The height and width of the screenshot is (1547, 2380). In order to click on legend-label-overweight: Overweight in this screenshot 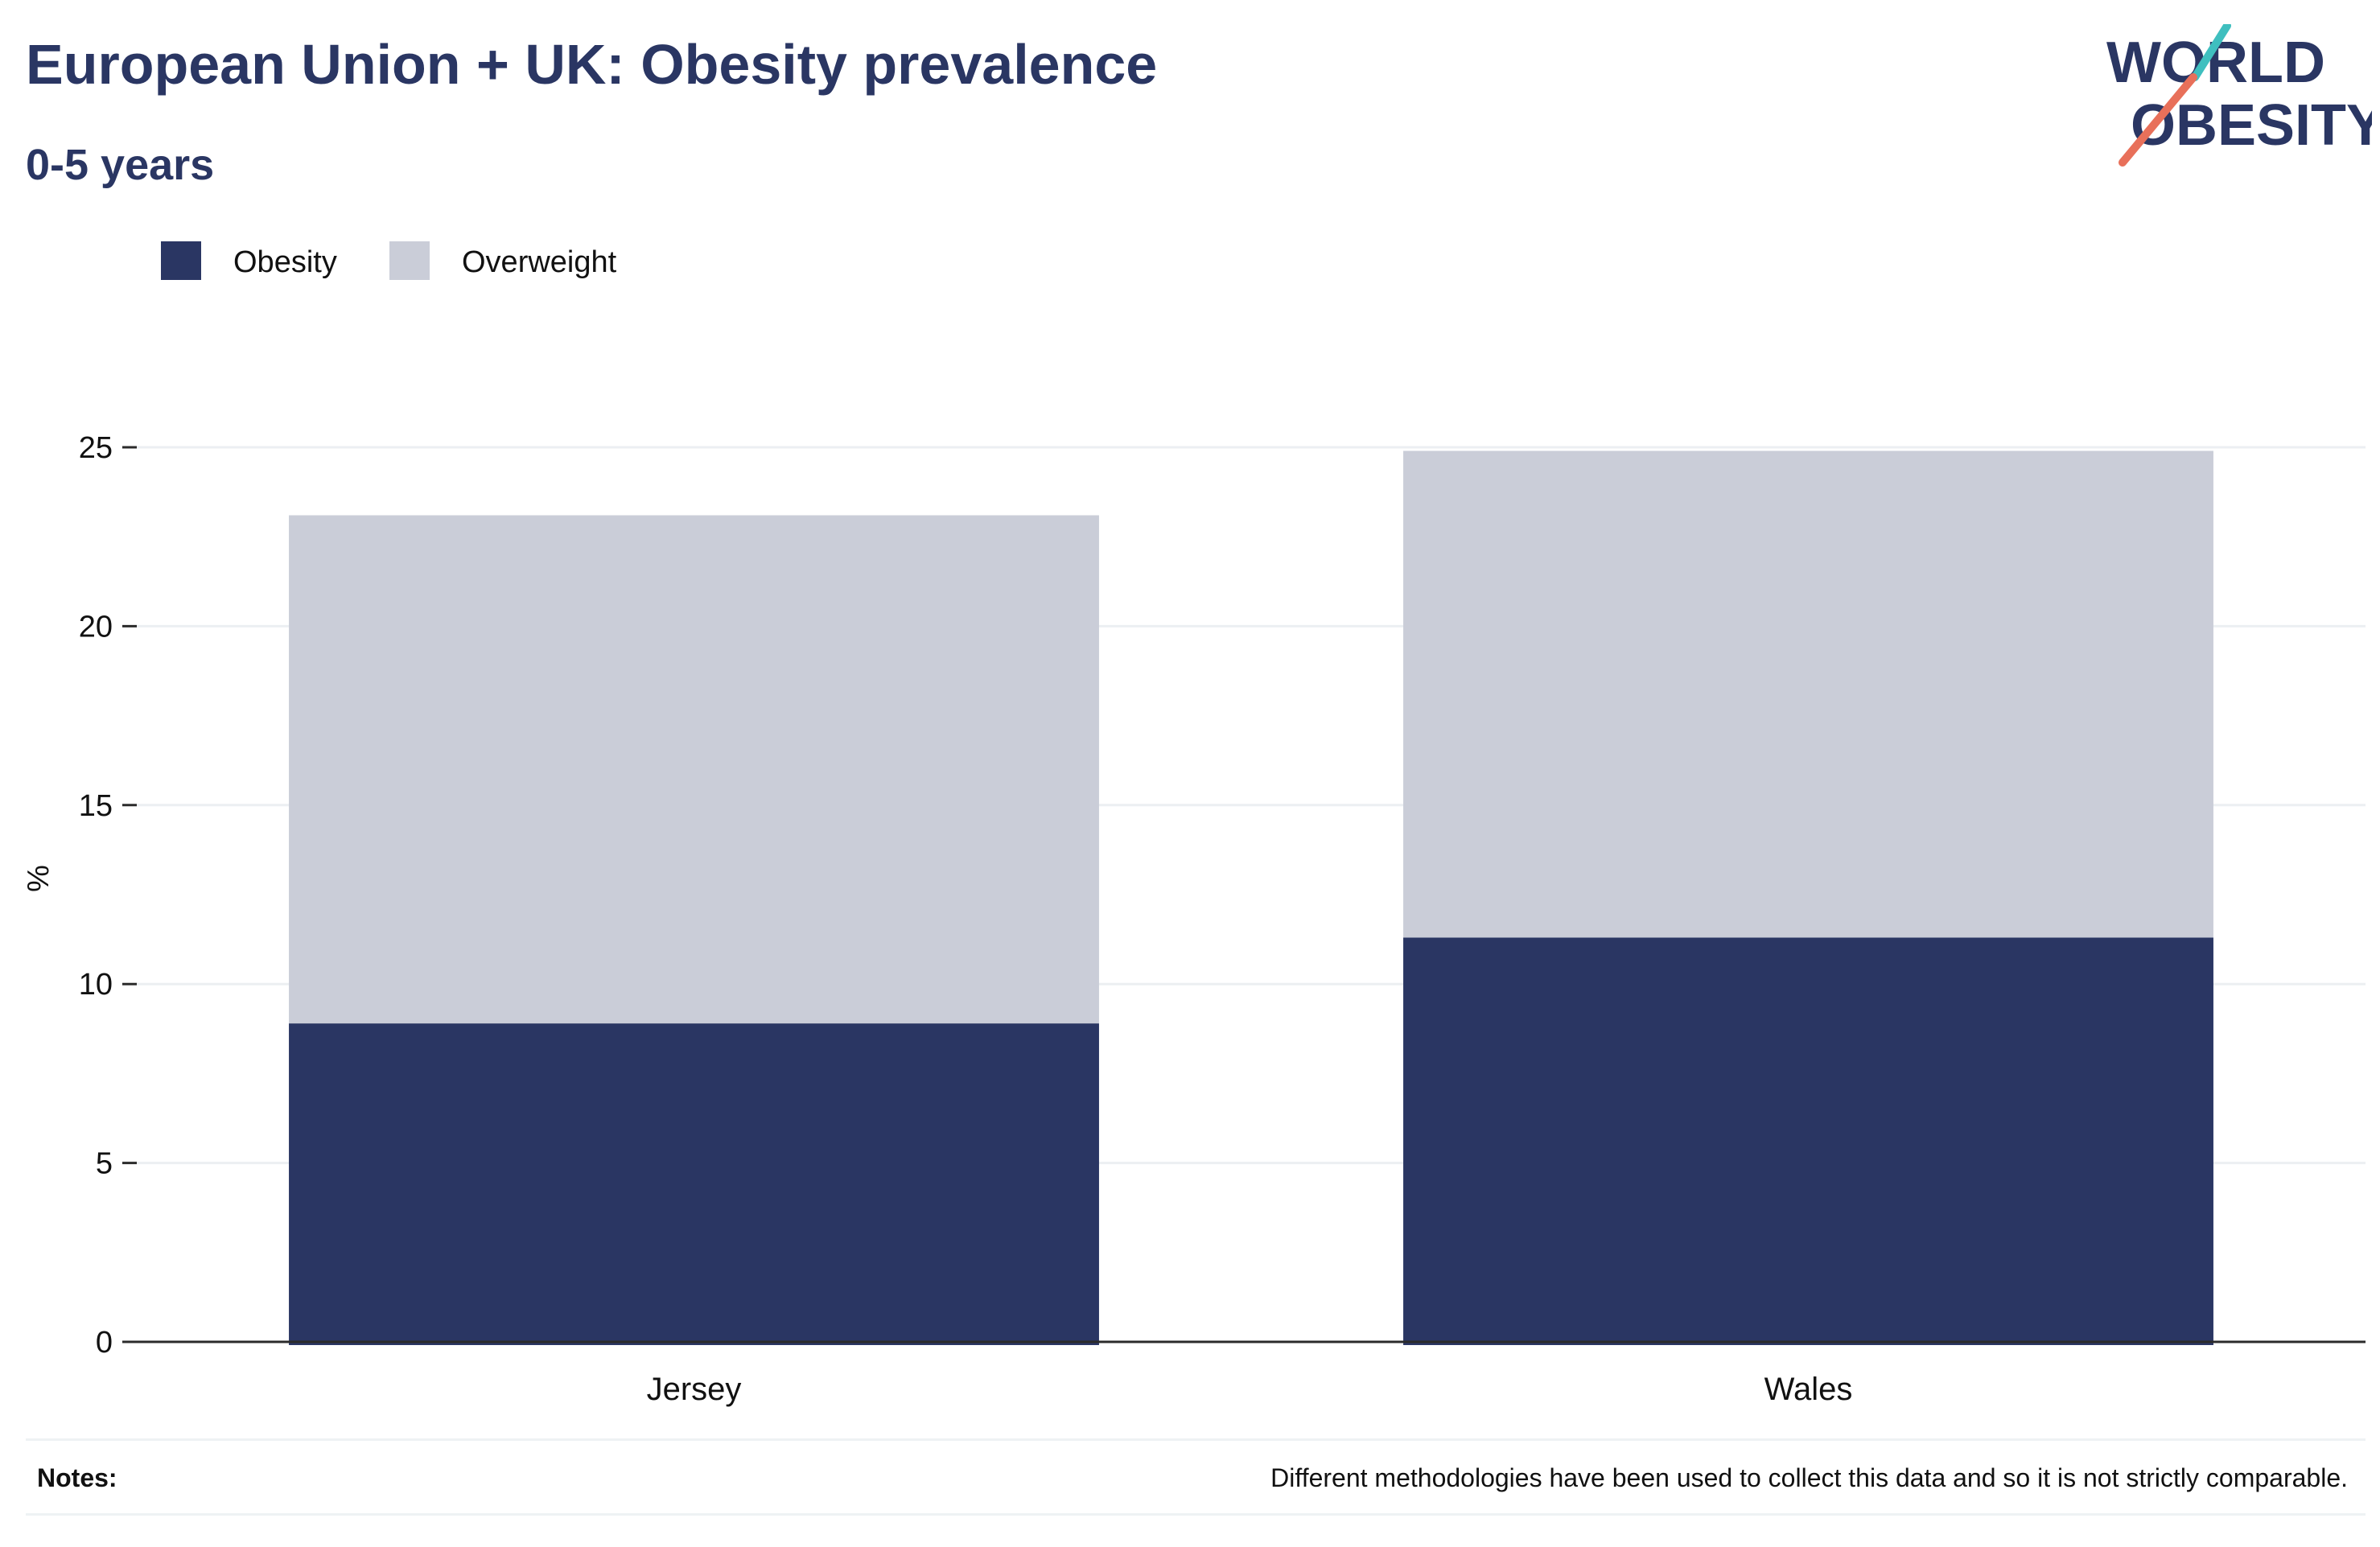, I will do `click(539, 262)`.